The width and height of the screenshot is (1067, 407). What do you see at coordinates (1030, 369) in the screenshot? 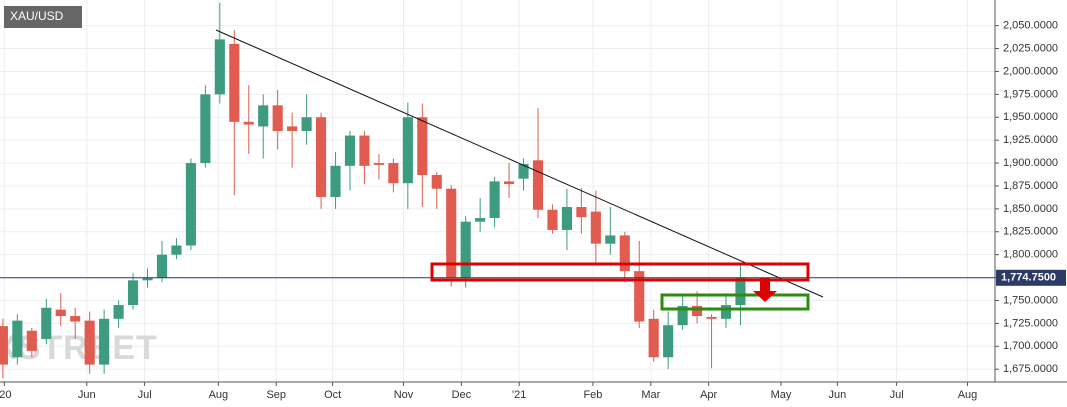
I see `y-tick-label: 1,675.0000` at bounding box center [1030, 369].